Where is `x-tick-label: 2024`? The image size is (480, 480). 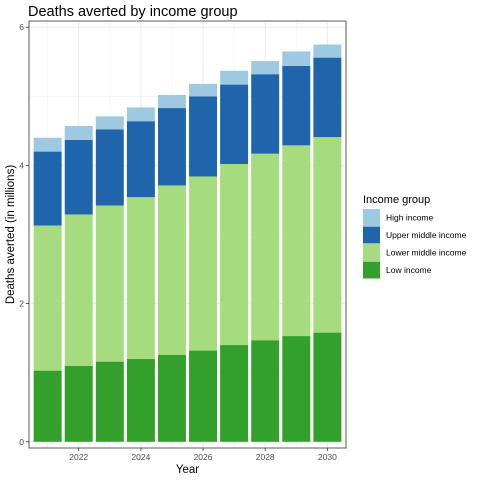
x-tick-label: 2024 is located at coordinates (140, 457).